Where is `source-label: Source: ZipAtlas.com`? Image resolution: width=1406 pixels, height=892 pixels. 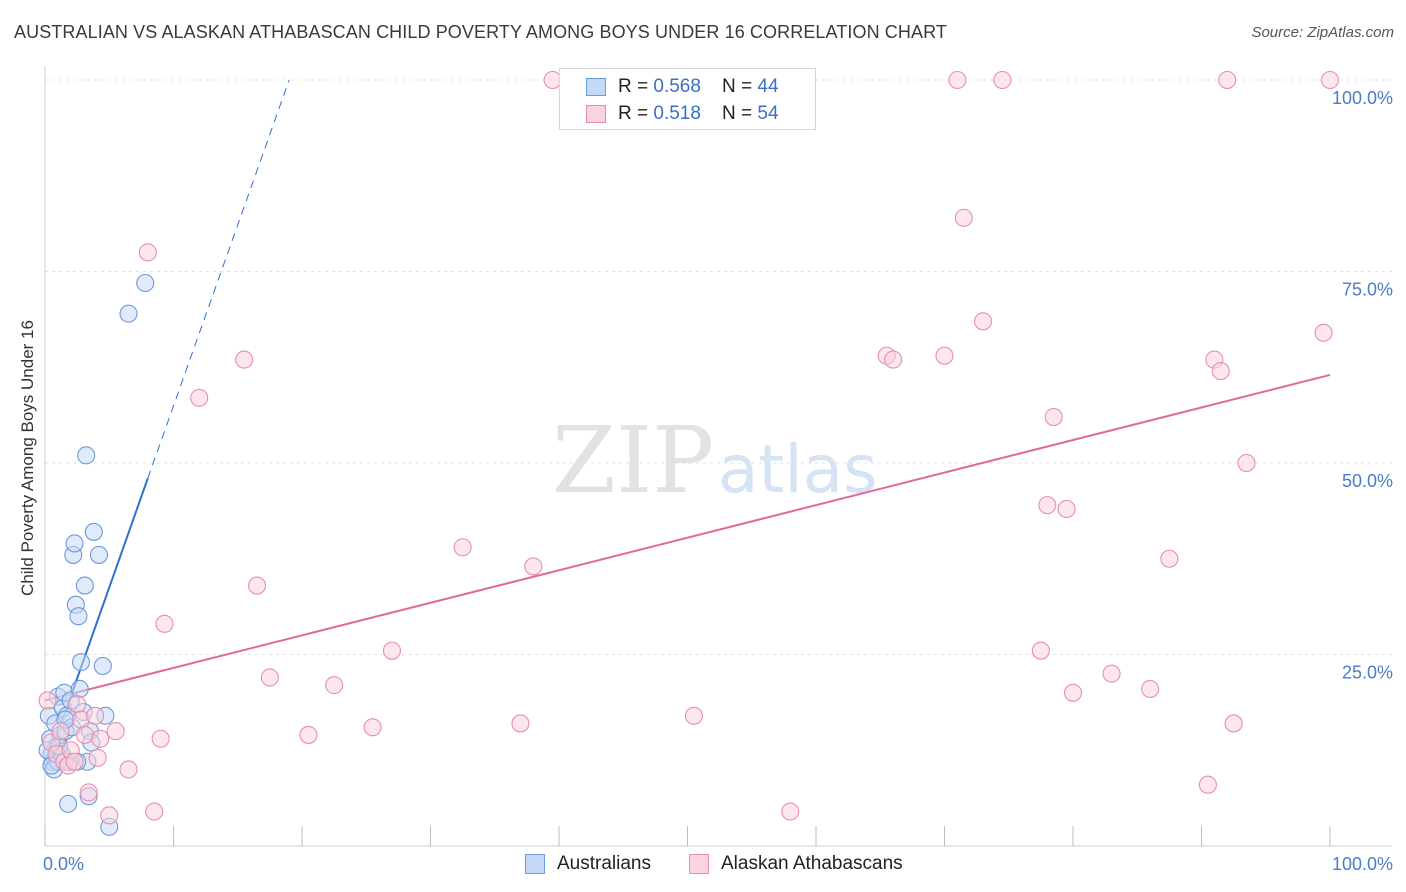 source-label: Source: ZipAtlas.com is located at coordinates (1322, 32).